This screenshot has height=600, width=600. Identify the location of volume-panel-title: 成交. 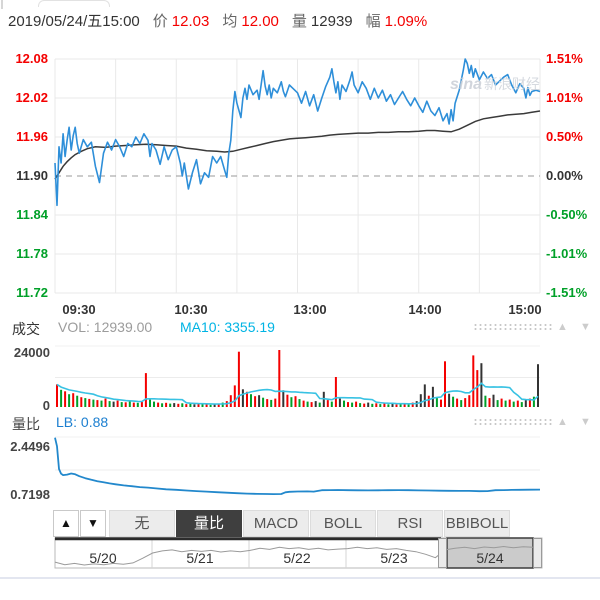
(26, 329).